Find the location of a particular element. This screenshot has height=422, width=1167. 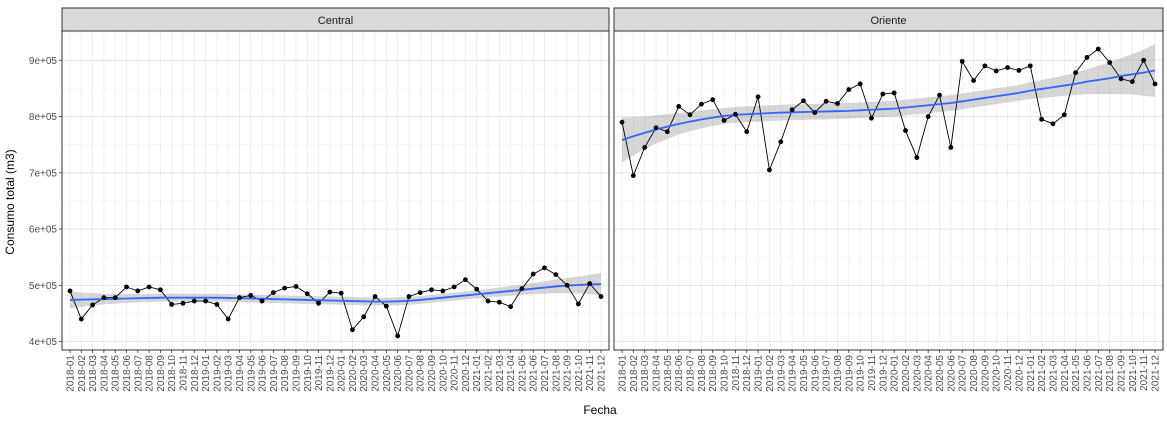

x-tick-label: 2020-07 is located at coordinates (409, 373).